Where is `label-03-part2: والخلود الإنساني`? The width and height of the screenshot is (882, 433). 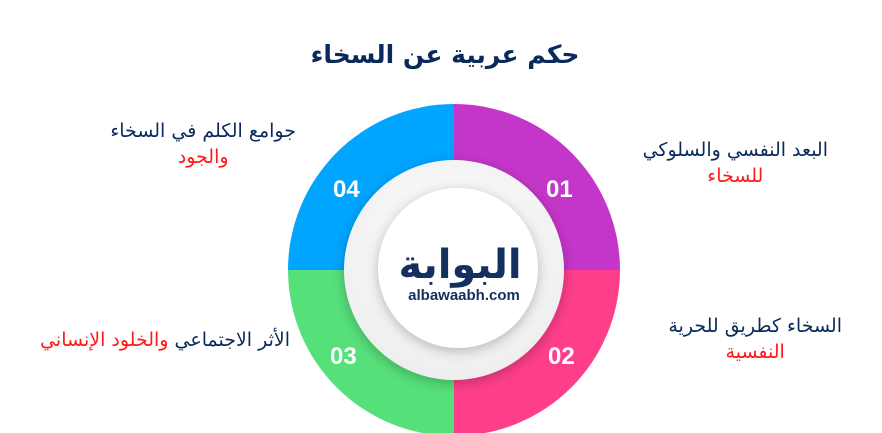 label-03-part2: والخلود الإنساني is located at coordinates (104, 340).